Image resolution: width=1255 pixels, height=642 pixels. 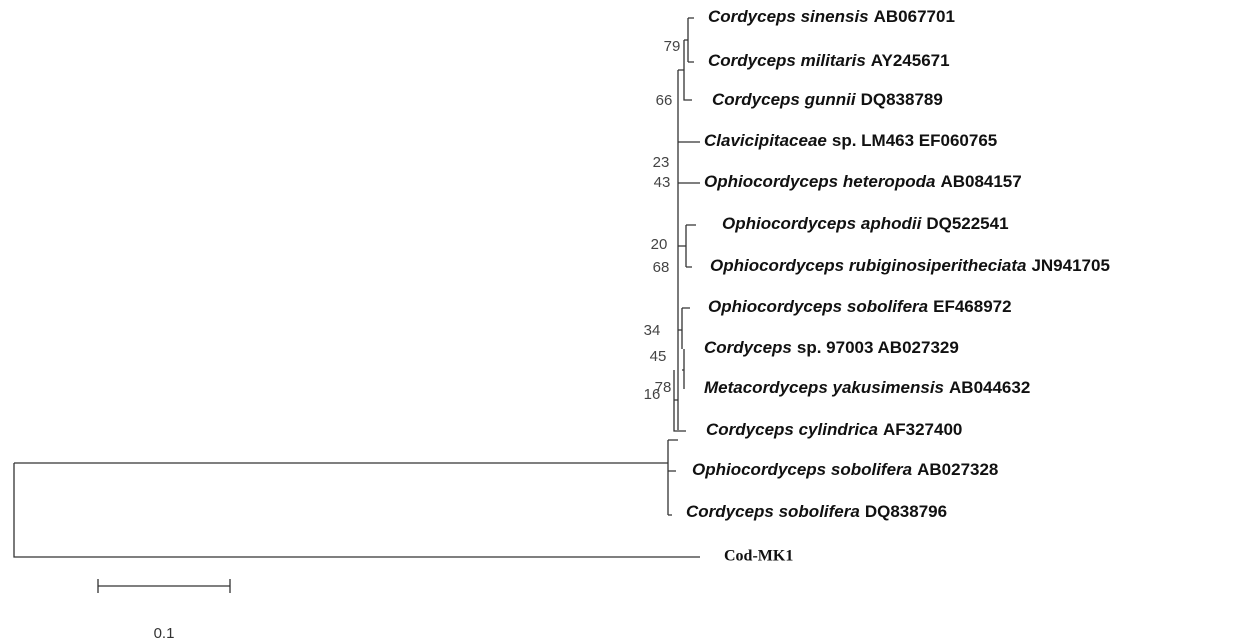 I want to click on leaf-label: Cordyceps cylindrica AF327400, so click(x=834, y=429).